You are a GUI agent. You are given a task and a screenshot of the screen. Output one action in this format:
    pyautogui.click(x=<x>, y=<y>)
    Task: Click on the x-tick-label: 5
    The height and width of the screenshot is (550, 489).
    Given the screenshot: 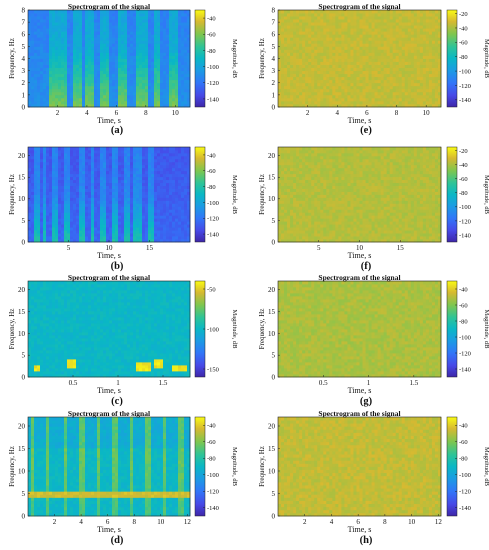 What is the action you would take?
    pyautogui.click(x=69, y=248)
    